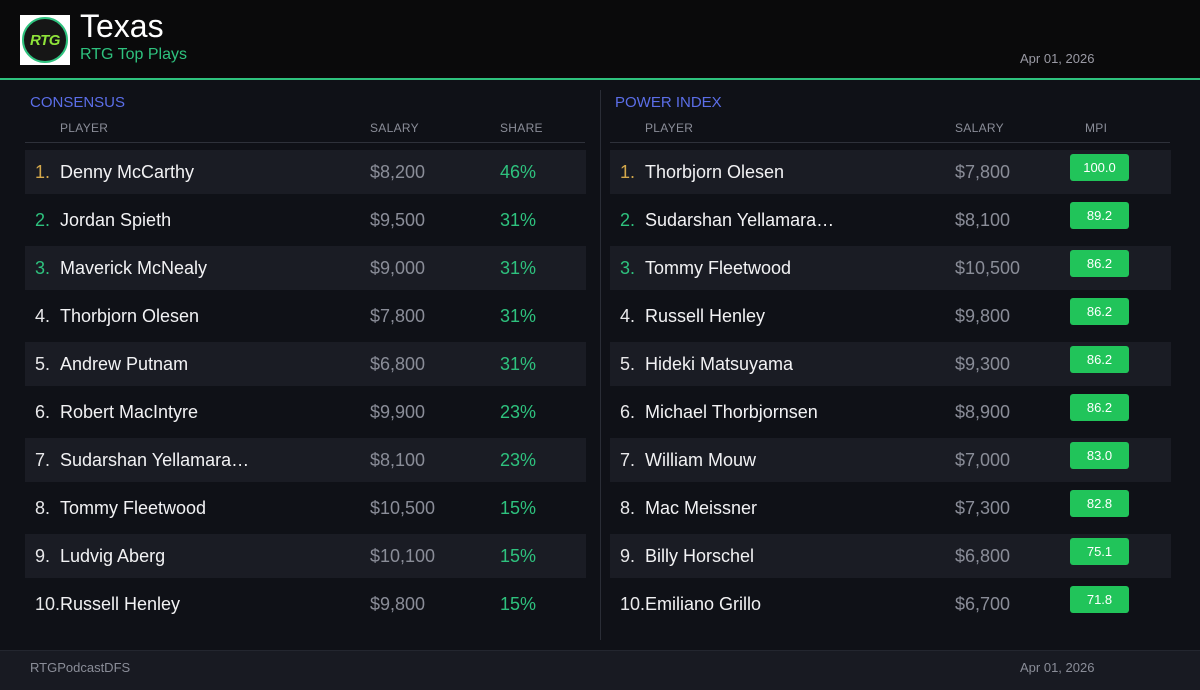 Image resolution: width=1200 pixels, height=690 pixels. Describe the element at coordinates (1099, 455) in the screenshot. I see `mpi-badge: 83.0` at that location.